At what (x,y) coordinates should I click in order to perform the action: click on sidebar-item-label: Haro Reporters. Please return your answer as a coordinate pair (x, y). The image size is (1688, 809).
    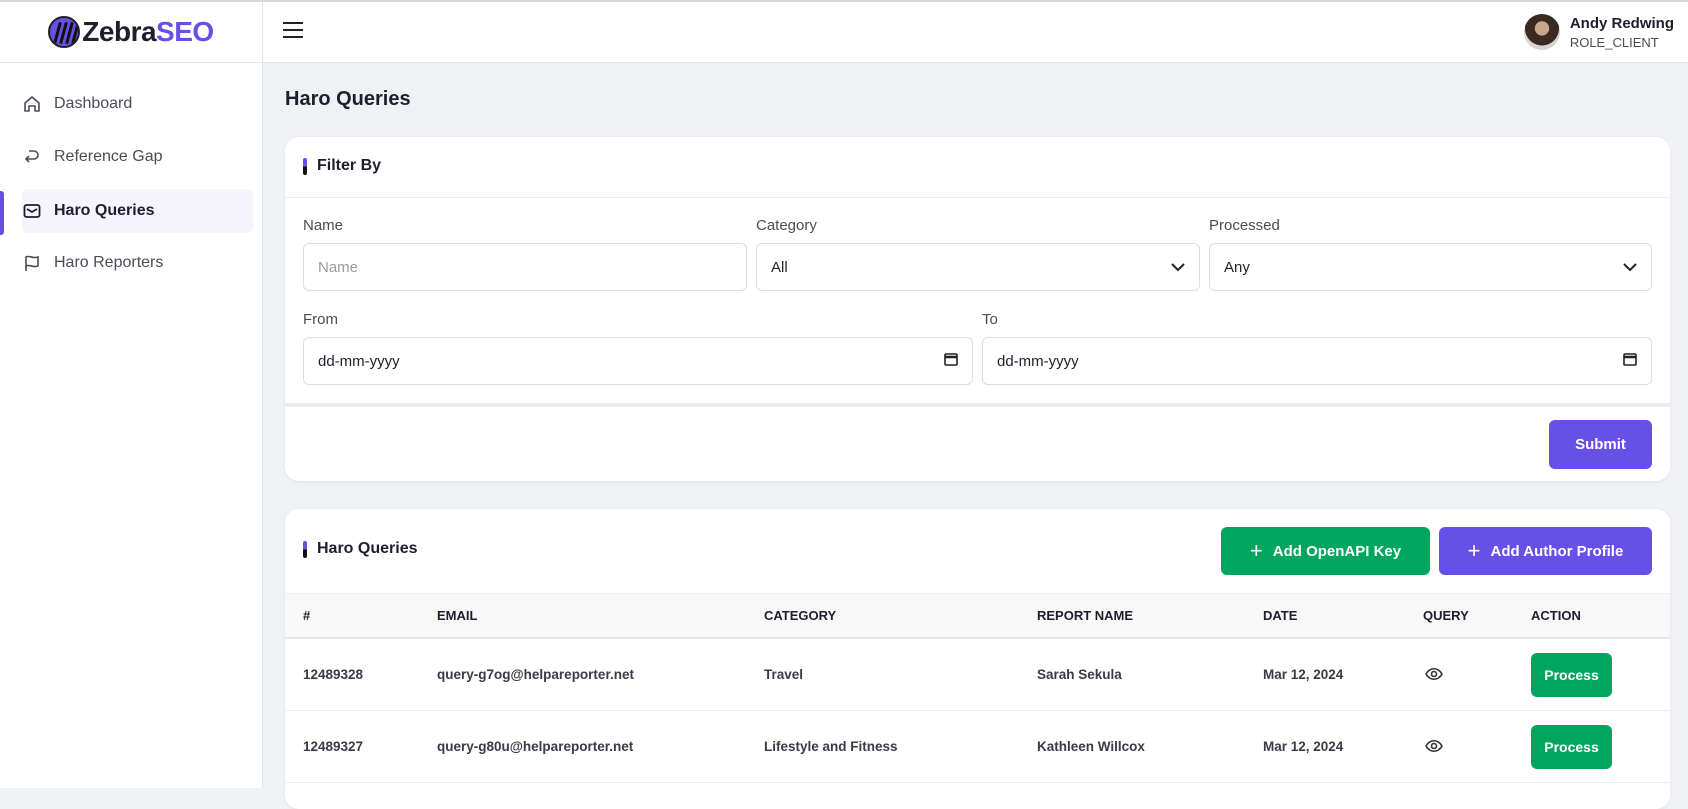
    Looking at the image, I should click on (109, 262).